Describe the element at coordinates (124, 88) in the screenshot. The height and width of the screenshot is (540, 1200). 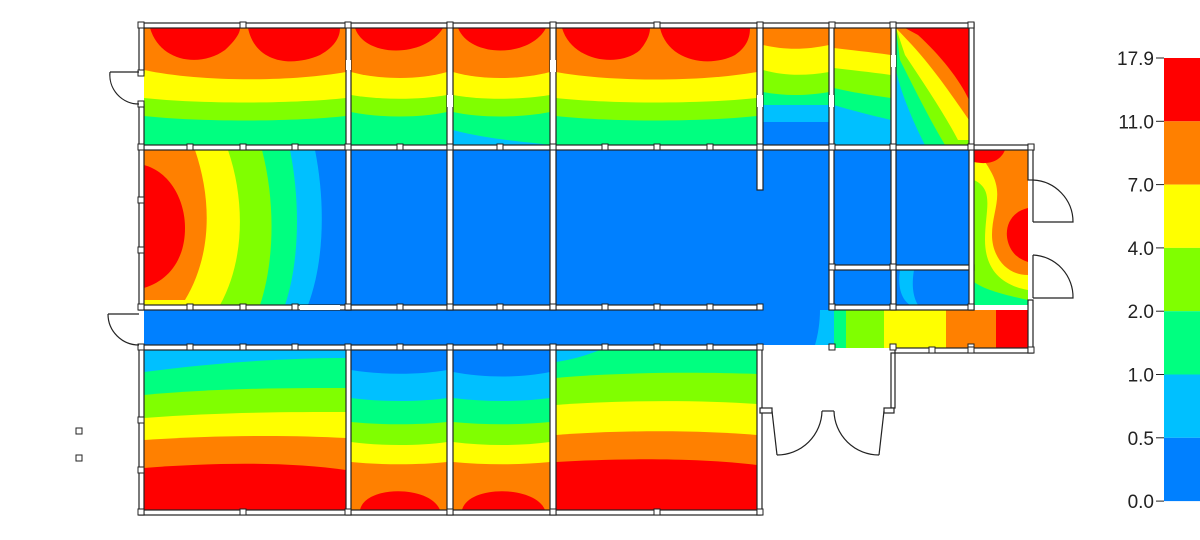
I see `door-left-top` at that location.